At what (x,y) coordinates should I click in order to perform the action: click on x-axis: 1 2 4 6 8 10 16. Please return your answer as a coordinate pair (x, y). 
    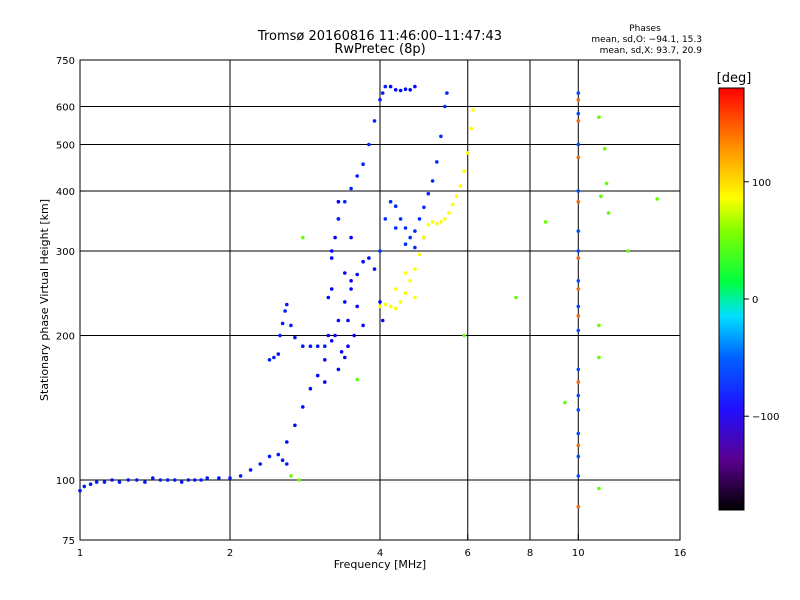
    Looking at the image, I should click on (381, 546).